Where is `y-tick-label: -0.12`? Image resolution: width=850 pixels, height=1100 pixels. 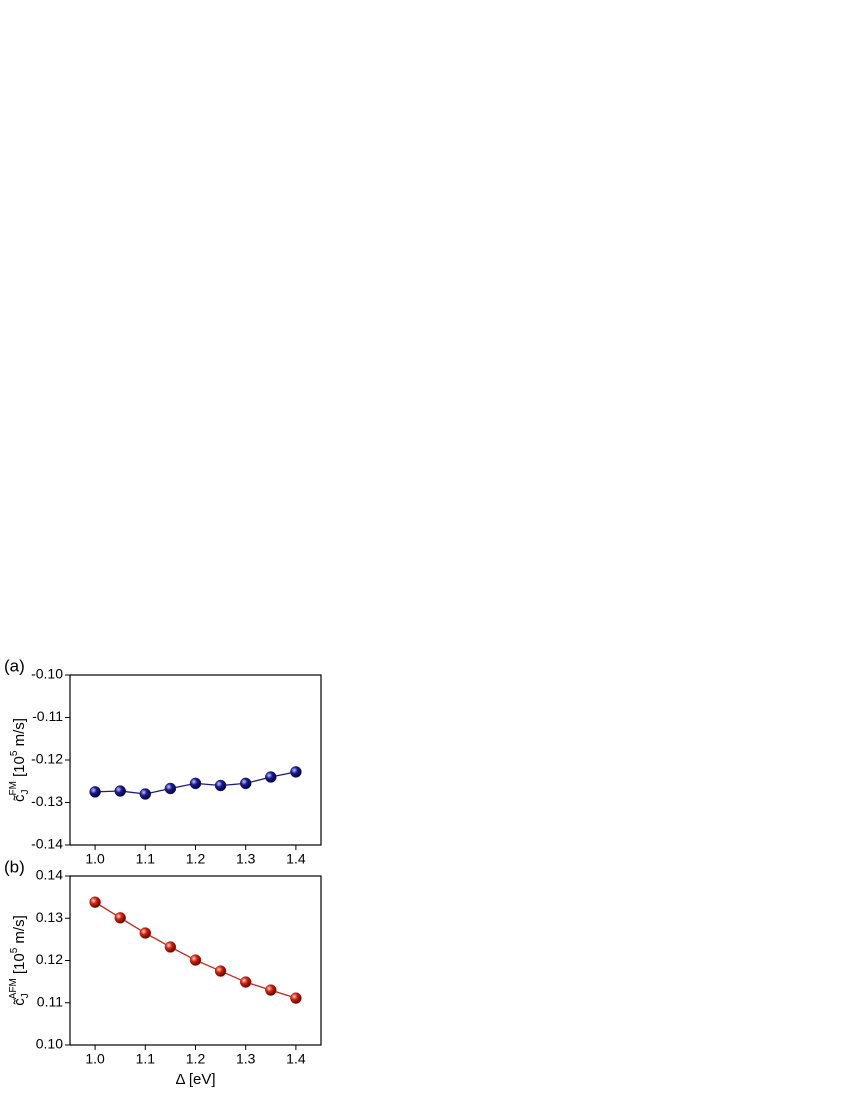
y-tick-label: -0.12 is located at coordinates (47, 759).